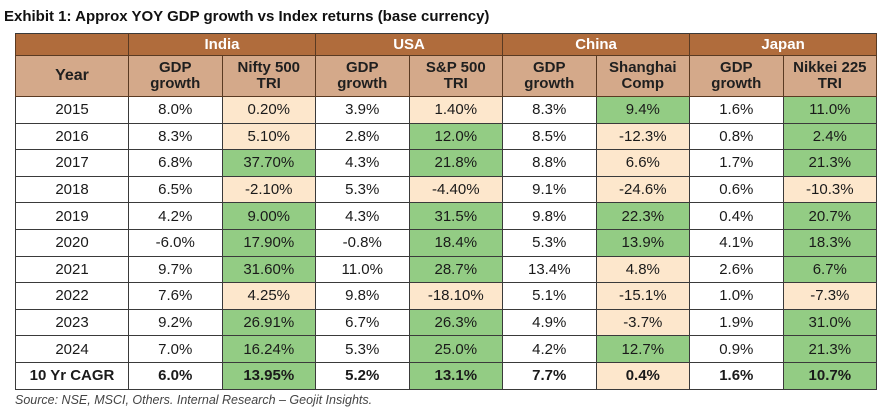 This screenshot has width=889, height=415. What do you see at coordinates (643, 83) in the screenshot?
I see `metric-header-line: Comp` at bounding box center [643, 83].